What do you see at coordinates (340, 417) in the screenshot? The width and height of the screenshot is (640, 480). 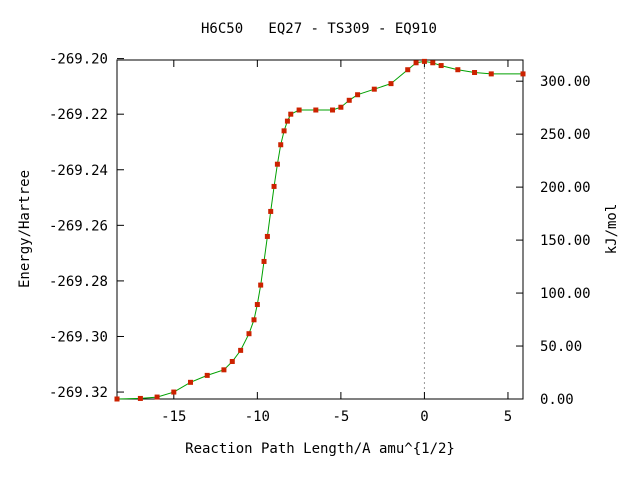 I see `x-tick-label: -5` at bounding box center [340, 417].